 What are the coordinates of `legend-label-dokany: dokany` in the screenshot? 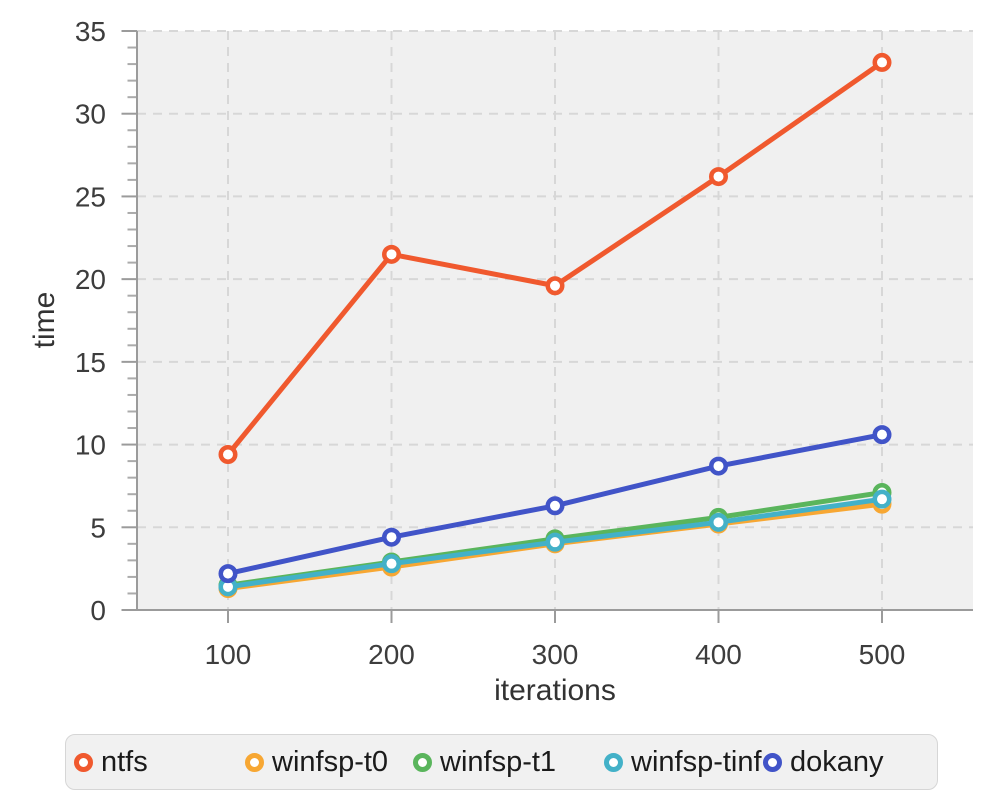 It's located at (837, 761).